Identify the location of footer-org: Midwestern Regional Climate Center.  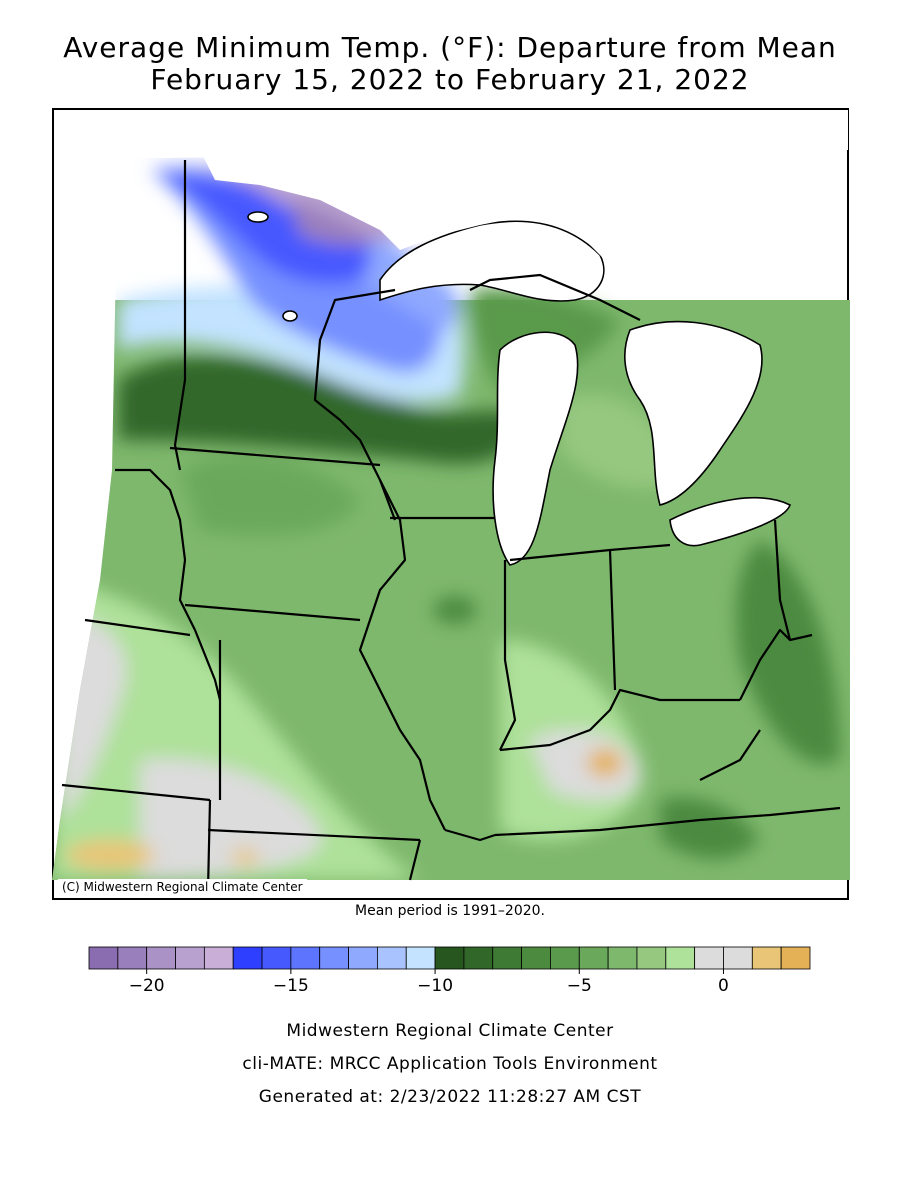
(450, 1031).